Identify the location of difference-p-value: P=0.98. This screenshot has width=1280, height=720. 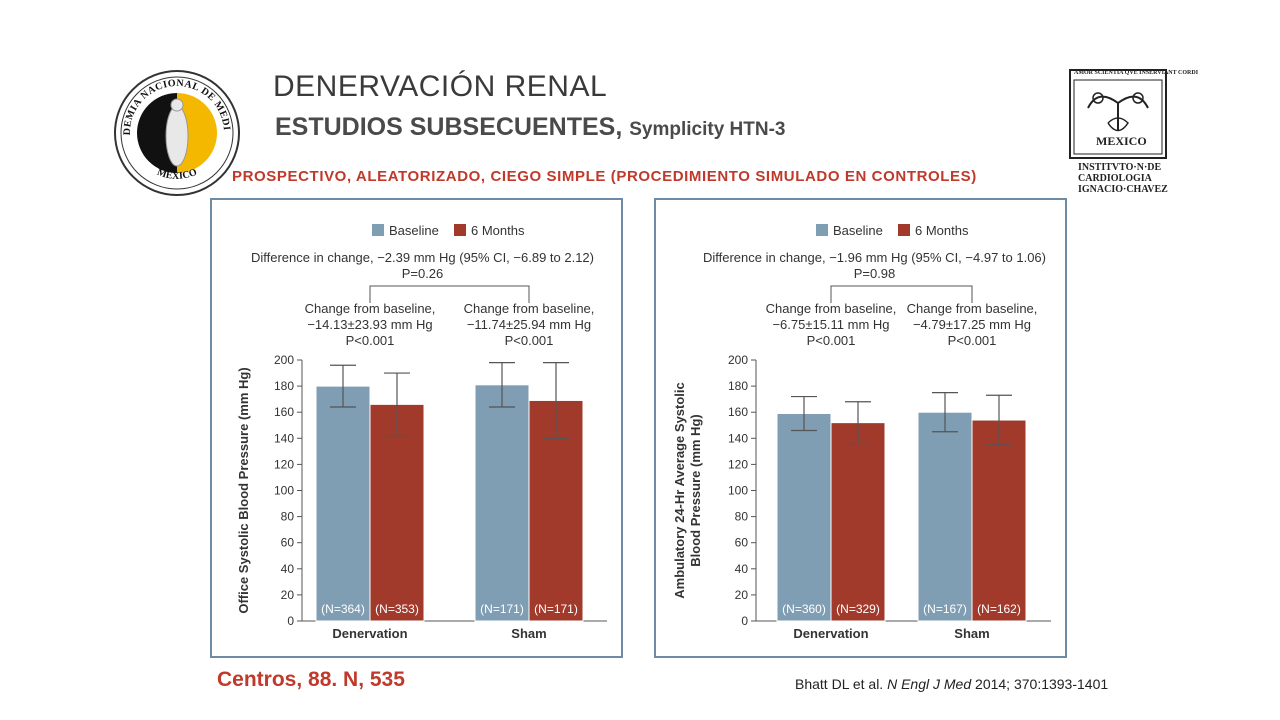
(875, 273).